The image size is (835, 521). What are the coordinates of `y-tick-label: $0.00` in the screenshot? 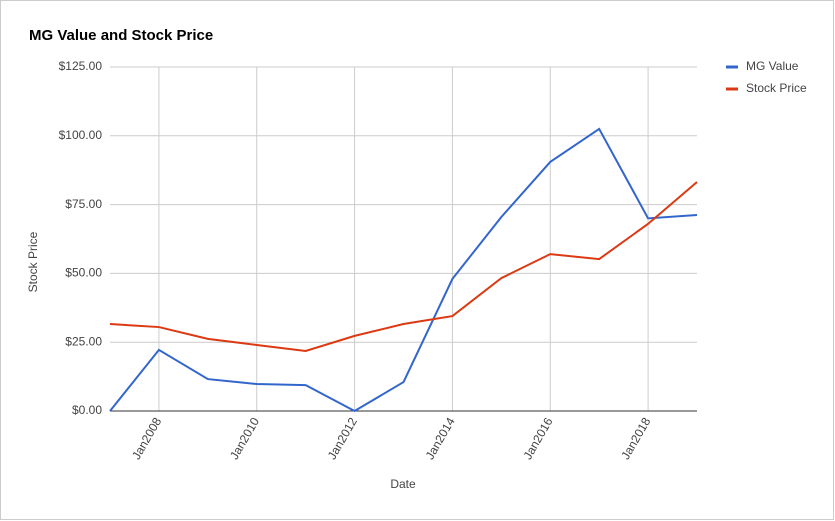 It's located at (87, 410).